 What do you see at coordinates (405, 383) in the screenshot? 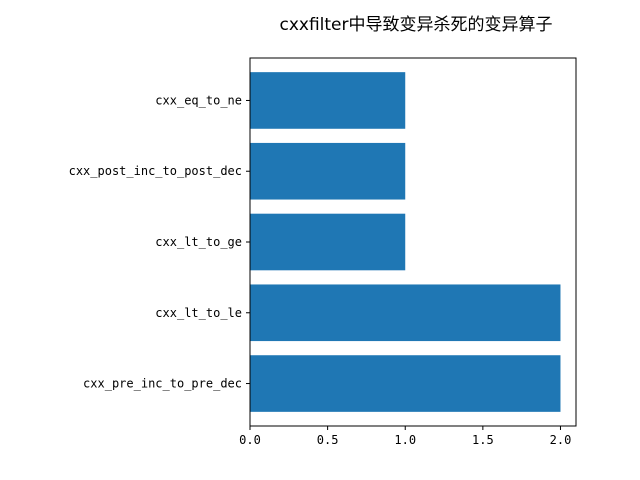
I see `bar-cxx_pre_inc_to_pre_dec` at bounding box center [405, 383].